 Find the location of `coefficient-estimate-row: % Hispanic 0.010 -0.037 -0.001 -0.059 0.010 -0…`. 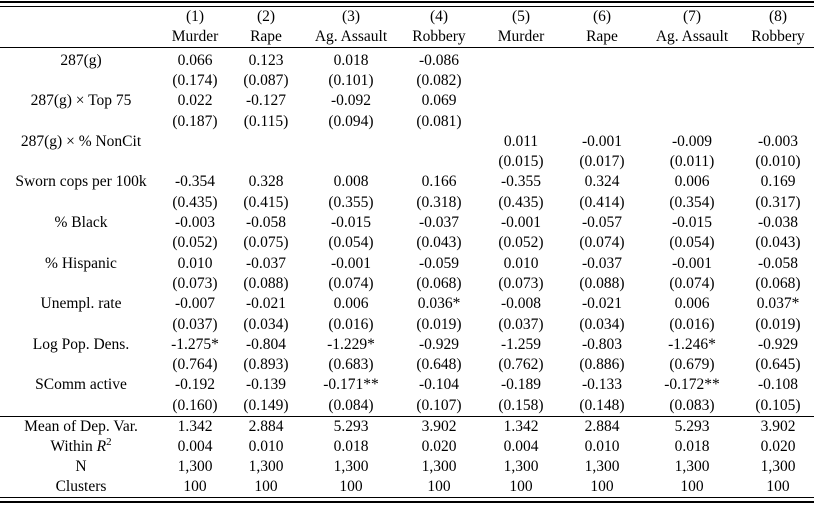

coefficient-estimate-row: % Hispanic 0.010 -0.037 -0.001 -0.059 0.010 -0… is located at coordinates (407, 263).